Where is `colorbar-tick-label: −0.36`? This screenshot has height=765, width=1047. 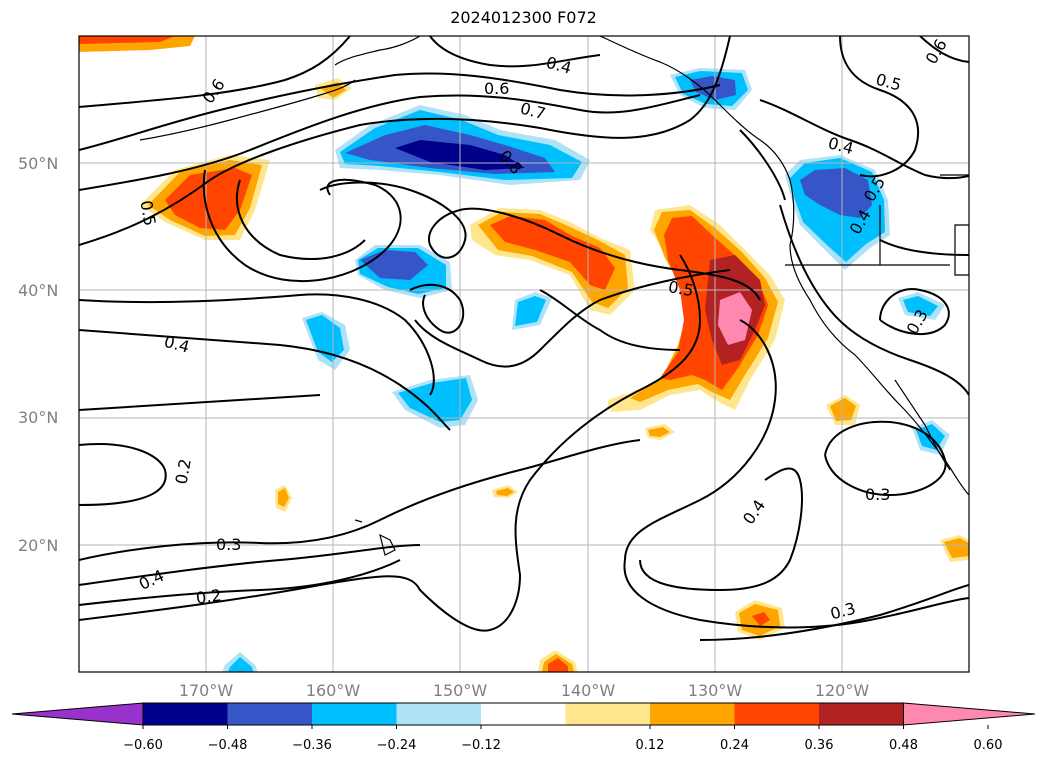
colorbar-tick-label: −0.36 is located at coordinates (312, 745).